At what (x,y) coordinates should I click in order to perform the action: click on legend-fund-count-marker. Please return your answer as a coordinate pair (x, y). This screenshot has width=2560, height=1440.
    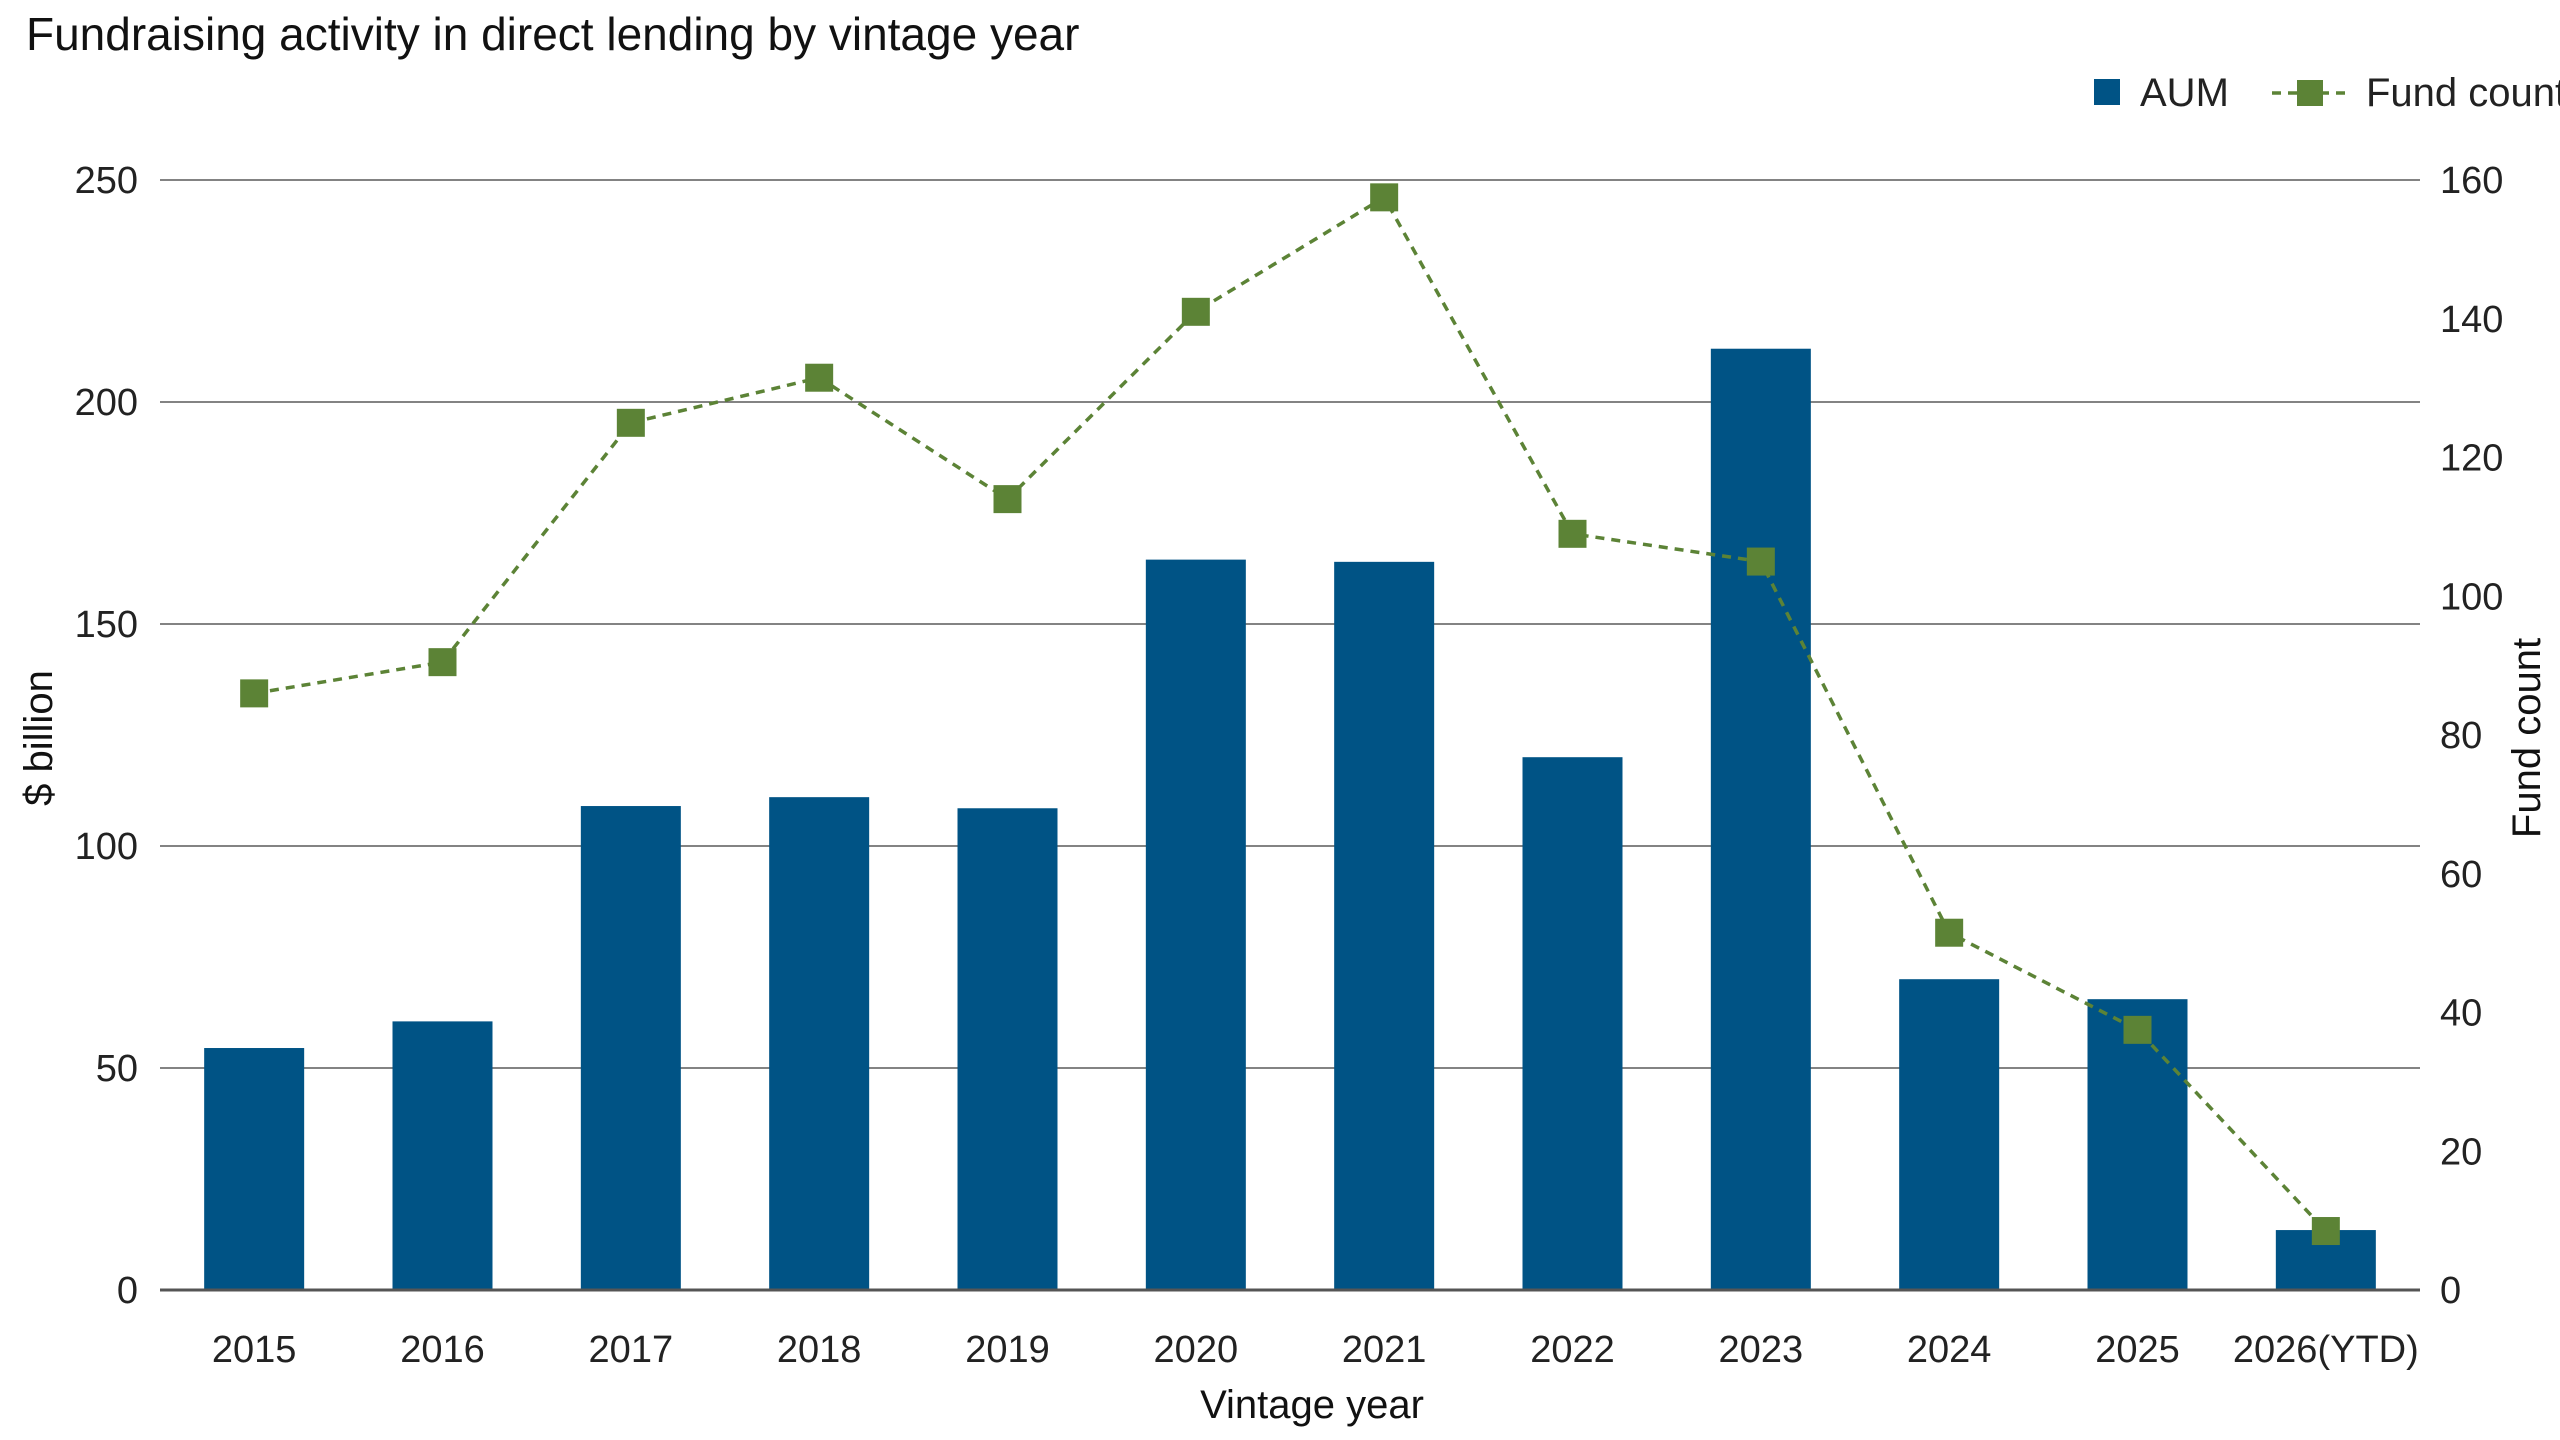
    Looking at the image, I should click on (2310, 93).